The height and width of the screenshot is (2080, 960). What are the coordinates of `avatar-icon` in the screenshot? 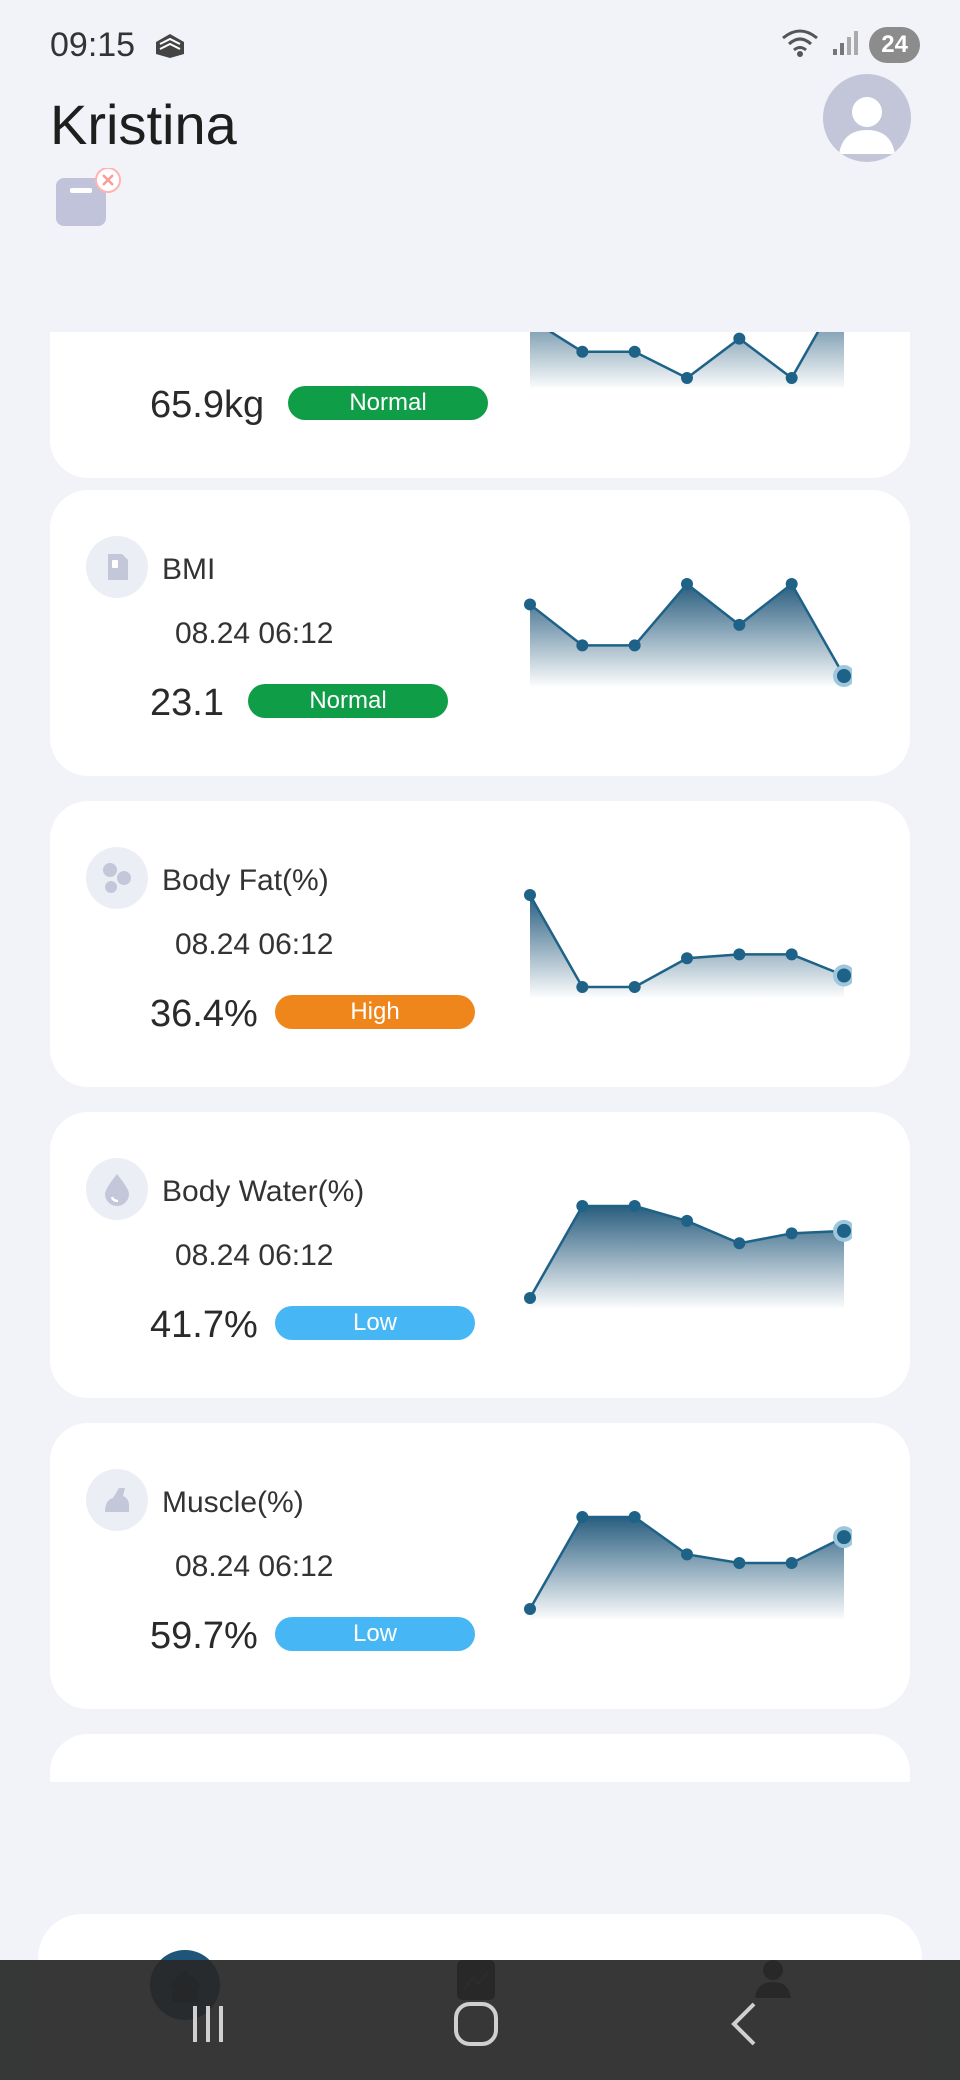 It's located at (867, 118).